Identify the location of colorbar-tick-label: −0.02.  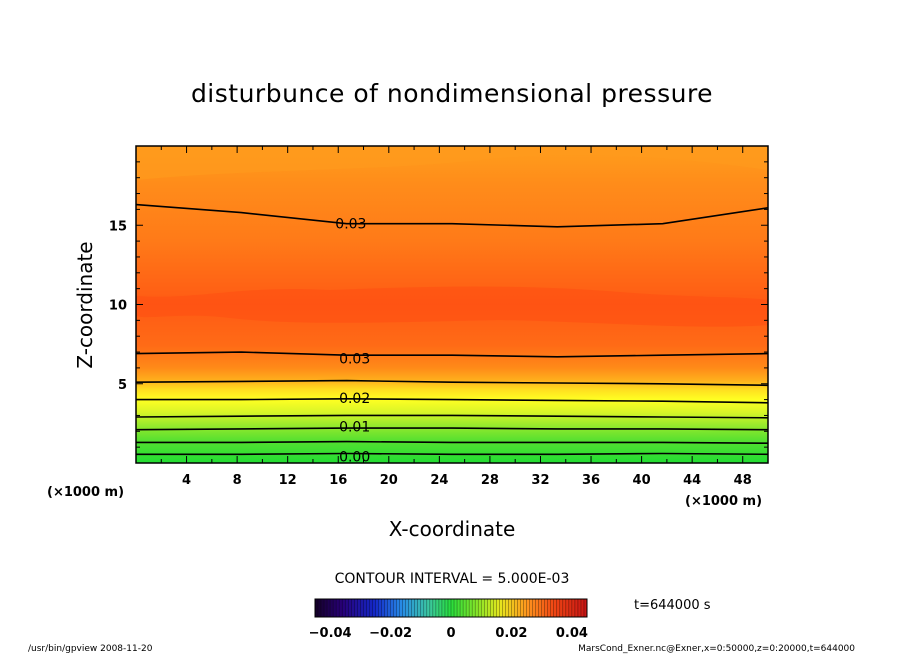
(390, 633).